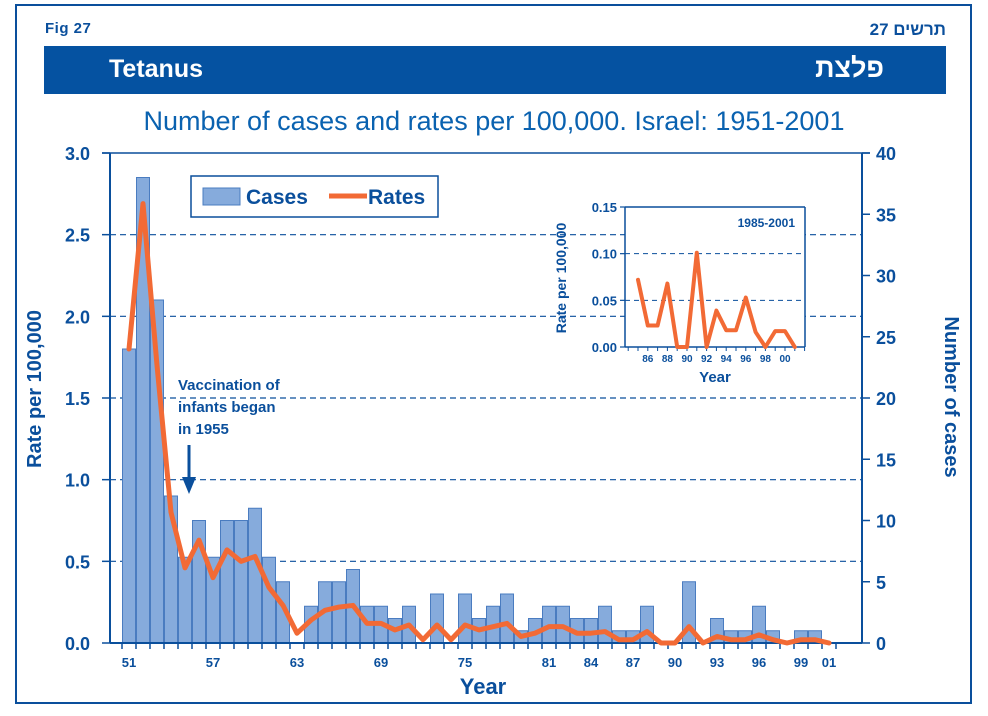  What do you see at coordinates (314, 196) in the screenshot?
I see `legend: Cases Rates` at bounding box center [314, 196].